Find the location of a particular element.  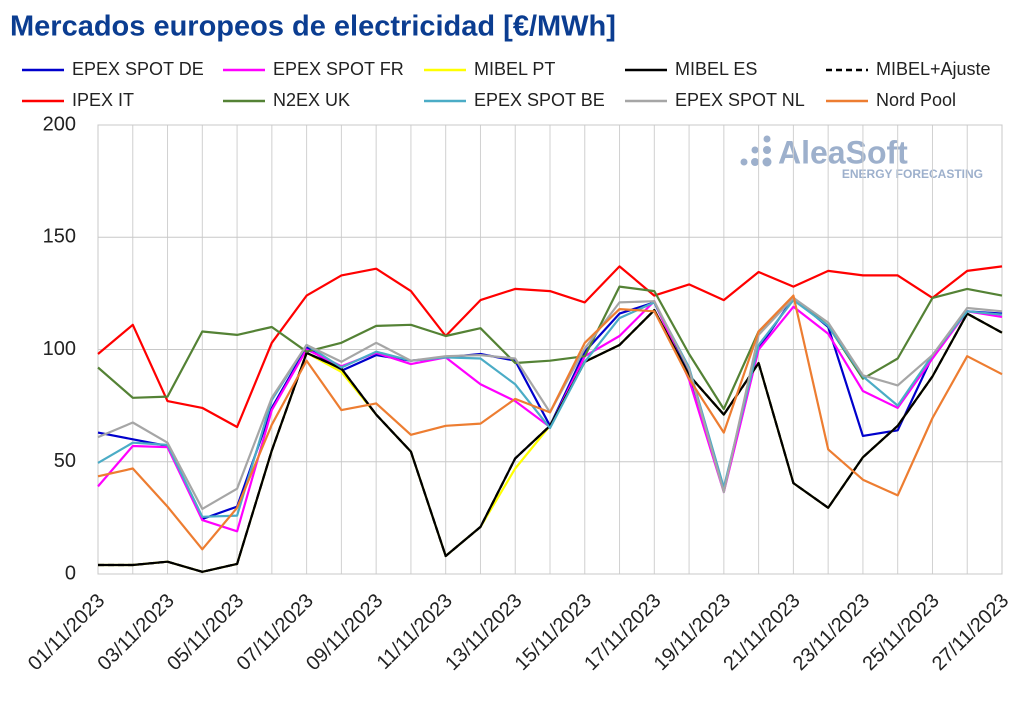

legend-label: Nord Pool is located at coordinates (916, 100).